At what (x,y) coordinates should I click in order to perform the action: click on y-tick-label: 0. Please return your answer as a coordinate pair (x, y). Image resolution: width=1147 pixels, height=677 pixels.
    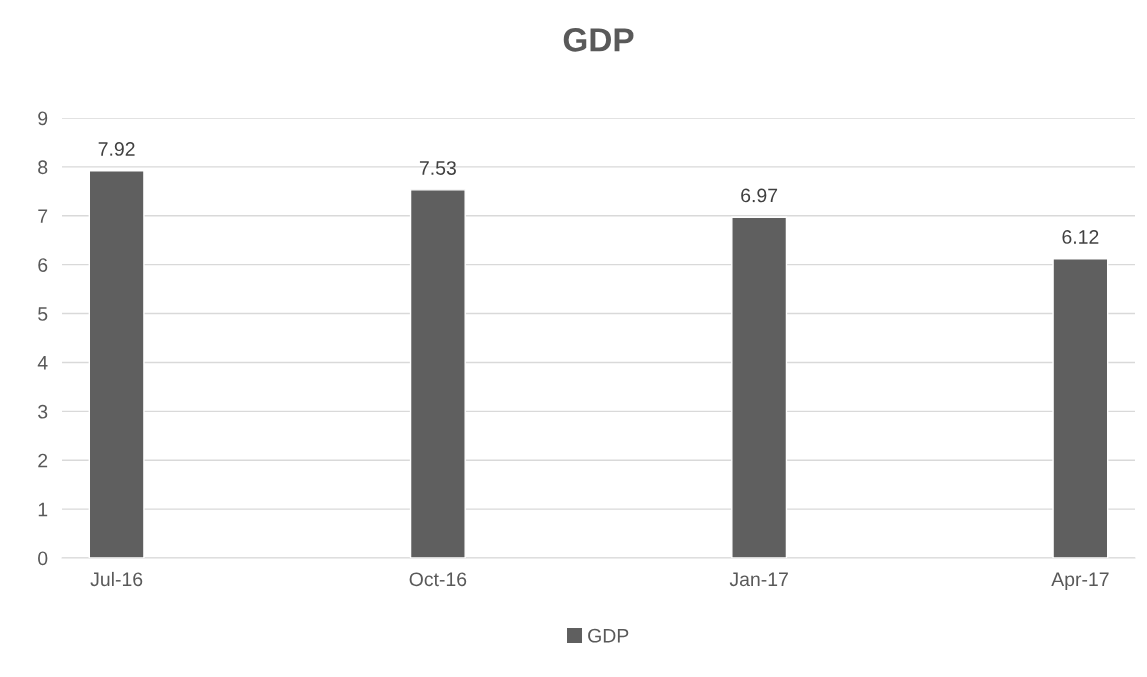
    Looking at the image, I should click on (43, 558).